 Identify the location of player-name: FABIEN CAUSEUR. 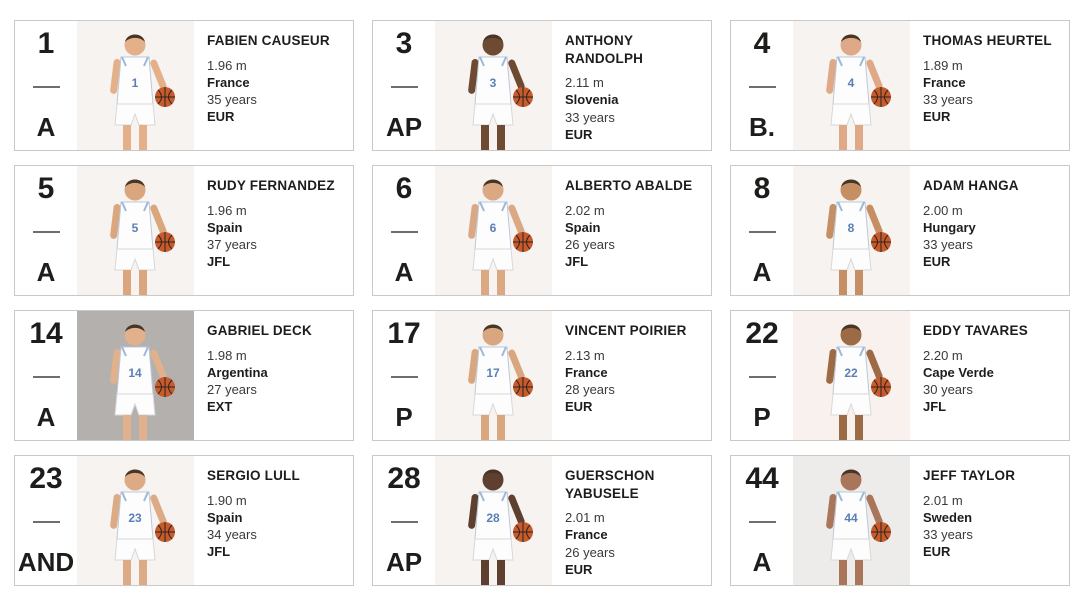
(268, 40).